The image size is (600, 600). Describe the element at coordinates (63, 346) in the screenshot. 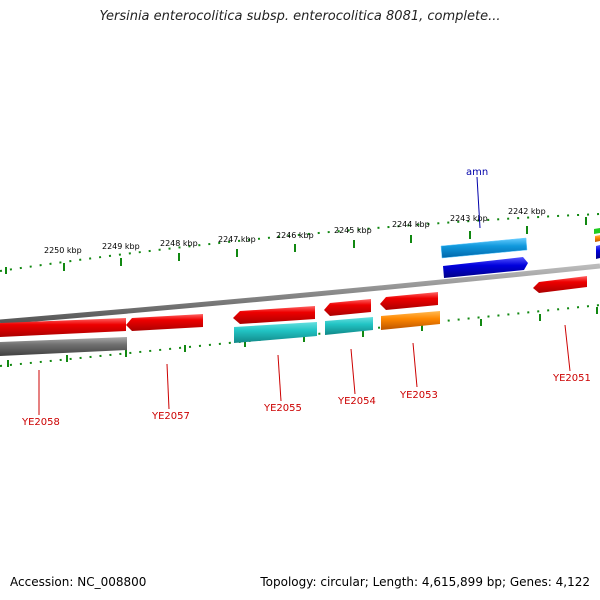

I see `gene-feature-gray` at that location.